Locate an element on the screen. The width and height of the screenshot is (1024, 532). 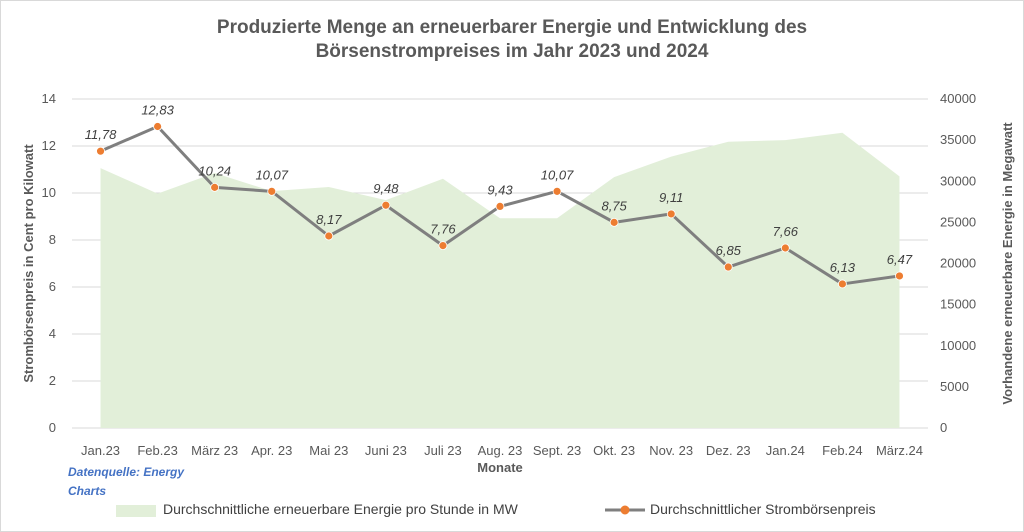
legend-line-marker is located at coordinates (625, 510).